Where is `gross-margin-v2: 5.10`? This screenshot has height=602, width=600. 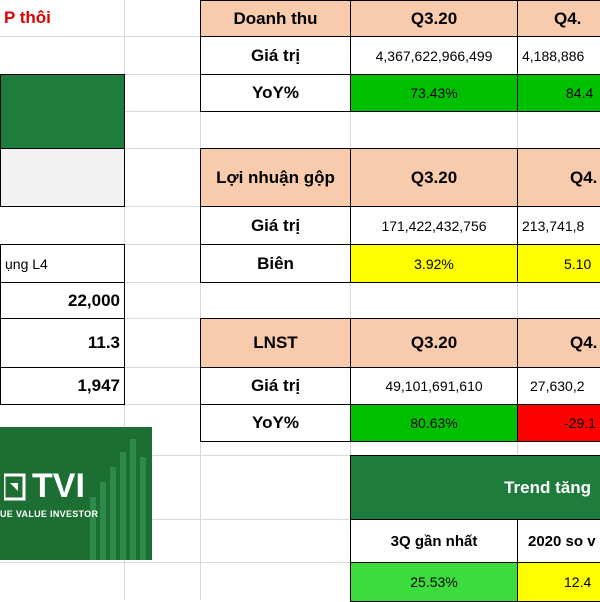 gross-margin-v2: 5.10 is located at coordinates (558, 263).